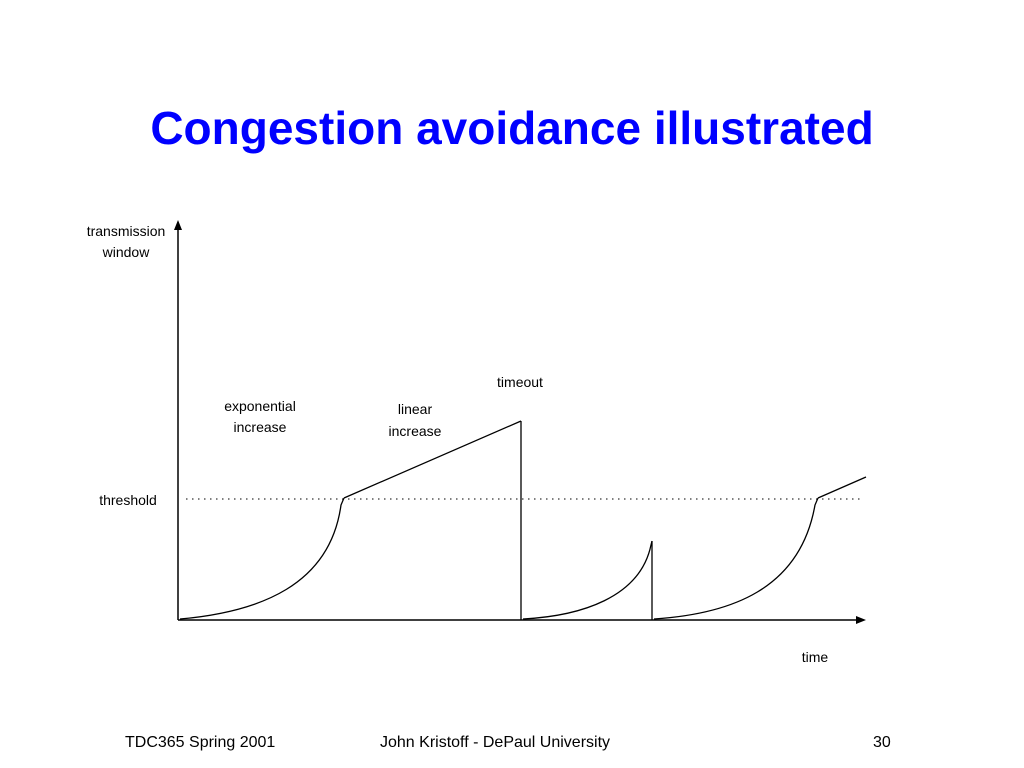  I want to click on slide-title: Congestion avoidance illustrated, so click(512, 128).